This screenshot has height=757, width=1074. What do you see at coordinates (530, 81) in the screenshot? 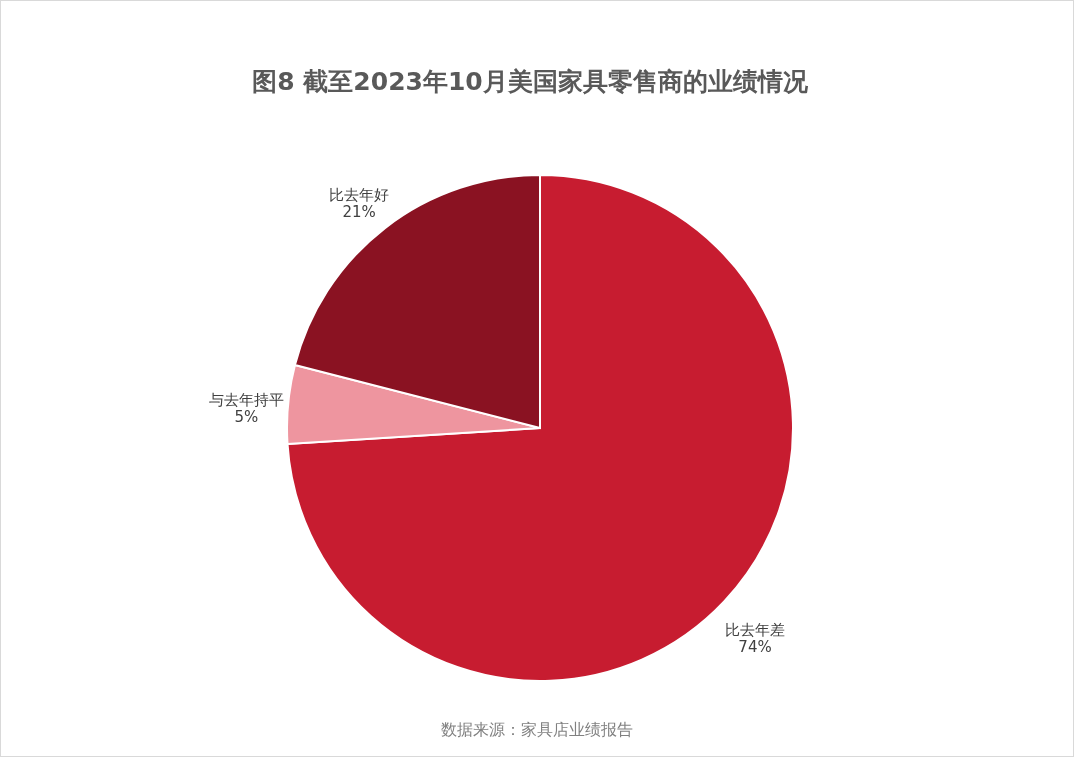
I see `chart-title: 图8 截至2023年10月美国家具零售商的业绩情况` at bounding box center [530, 81].